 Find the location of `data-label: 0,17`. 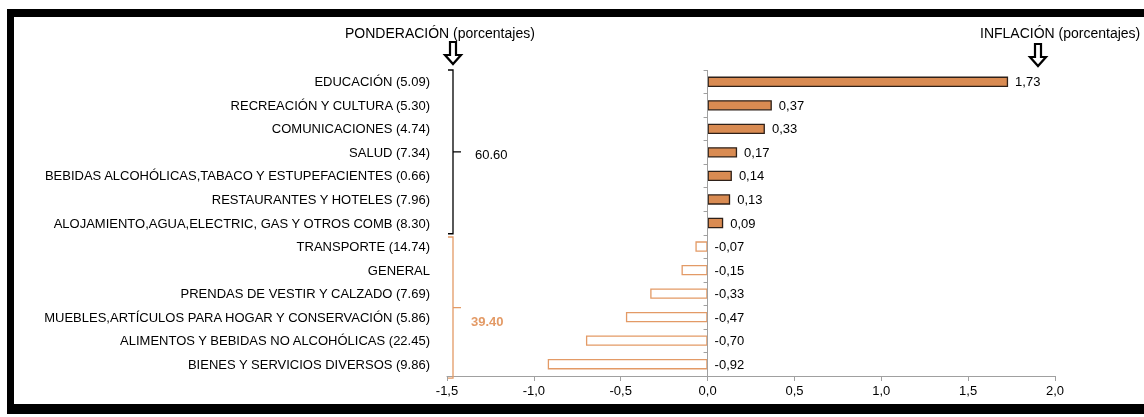

data-label: 0,17 is located at coordinates (757, 152).